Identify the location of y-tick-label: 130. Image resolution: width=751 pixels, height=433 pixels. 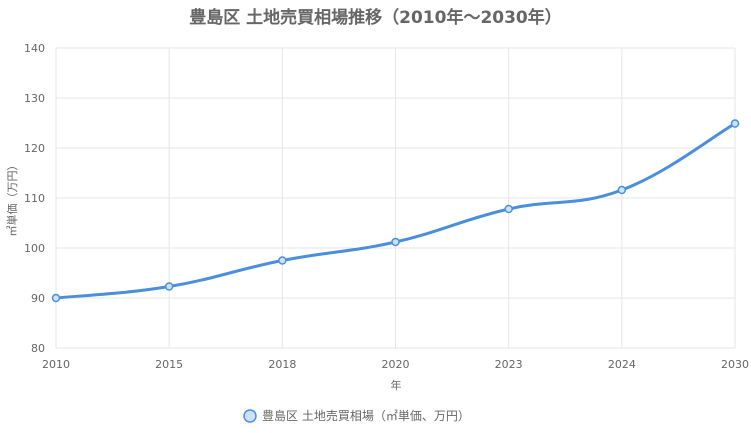
(34, 98).